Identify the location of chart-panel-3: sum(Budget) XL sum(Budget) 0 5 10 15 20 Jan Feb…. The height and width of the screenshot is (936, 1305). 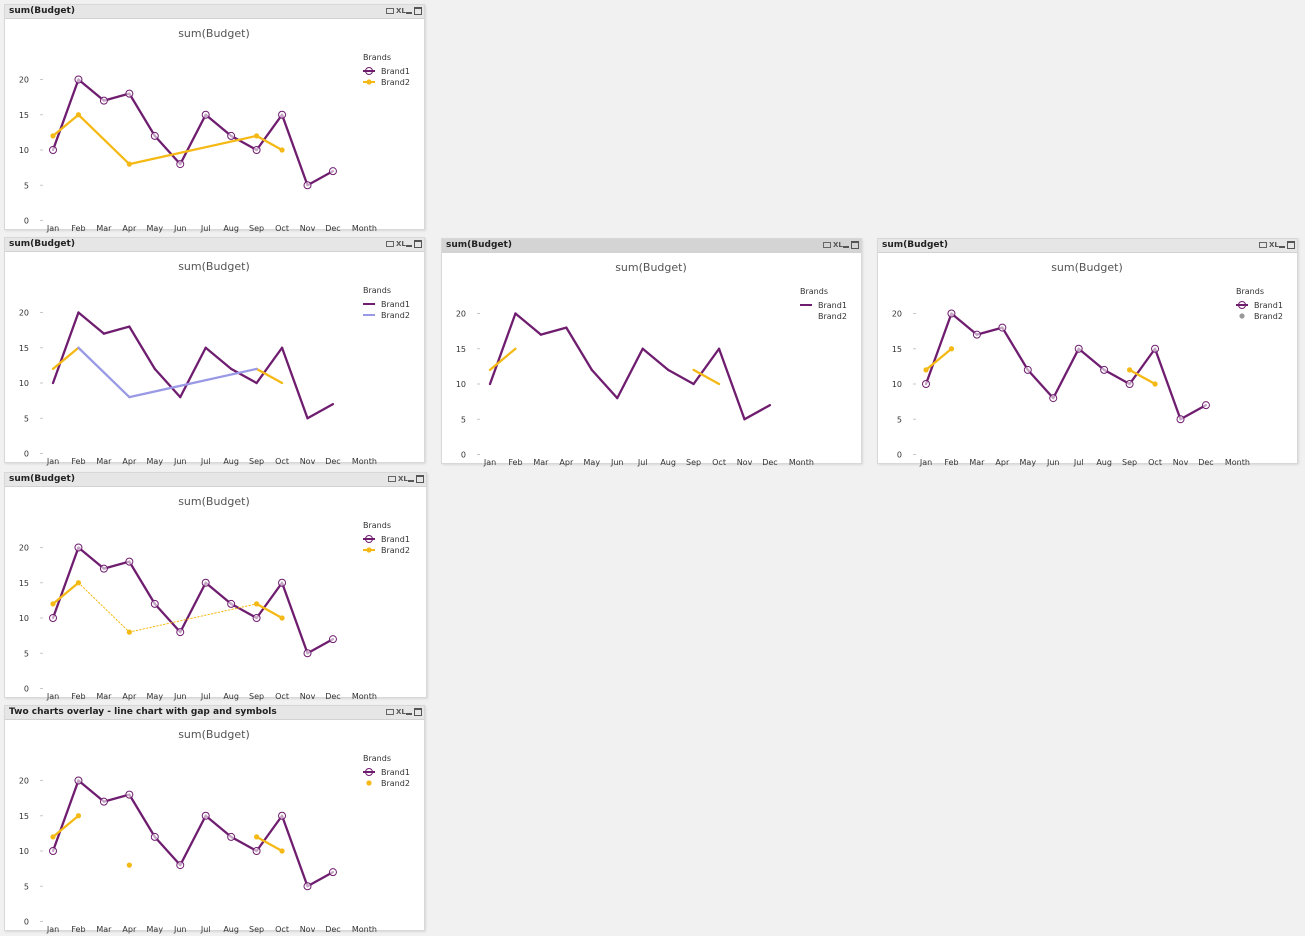
(652, 352).